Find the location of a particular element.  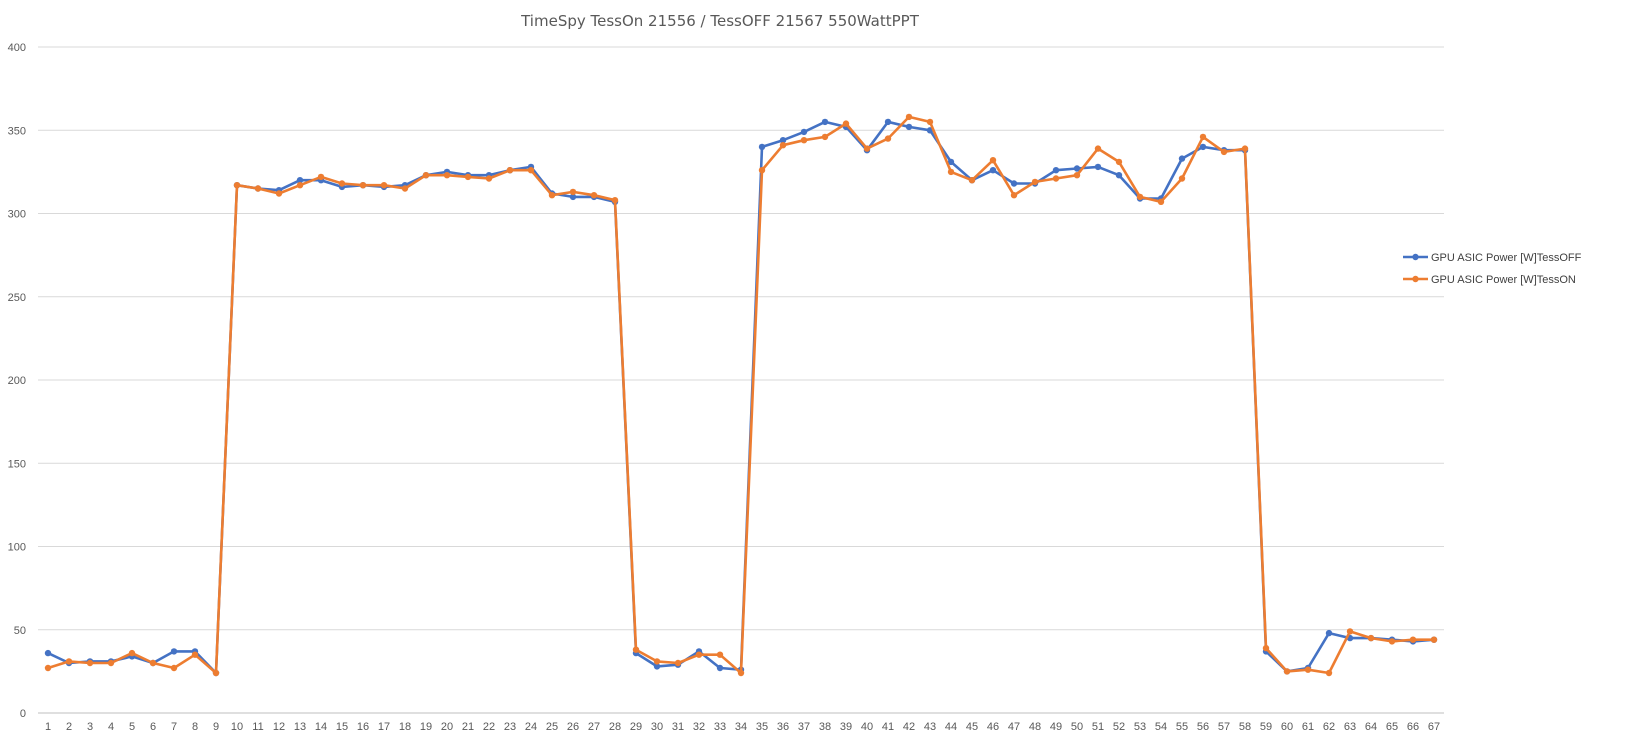

x-tick-label: 32 is located at coordinates (699, 727).